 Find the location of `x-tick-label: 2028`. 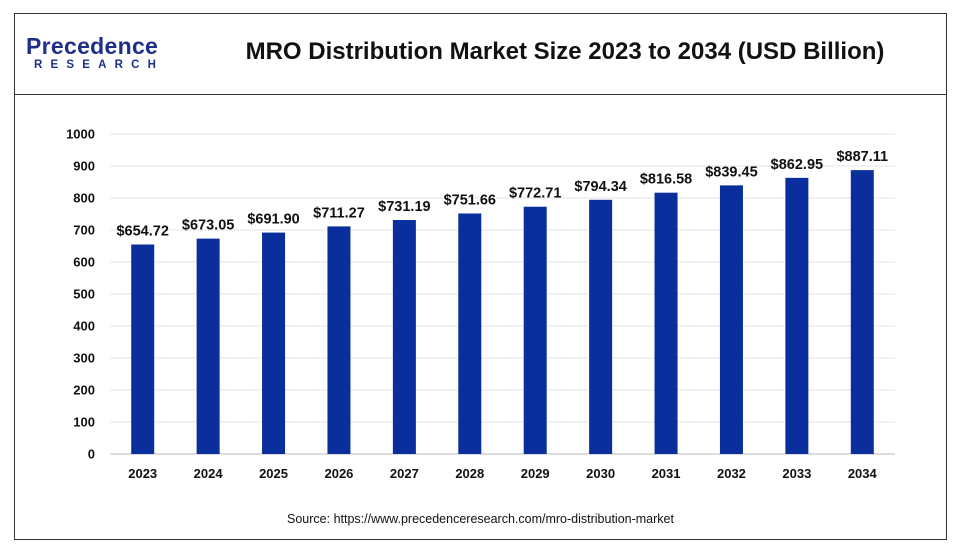

x-tick-label: 2028 is located at coordinates (469, 473).